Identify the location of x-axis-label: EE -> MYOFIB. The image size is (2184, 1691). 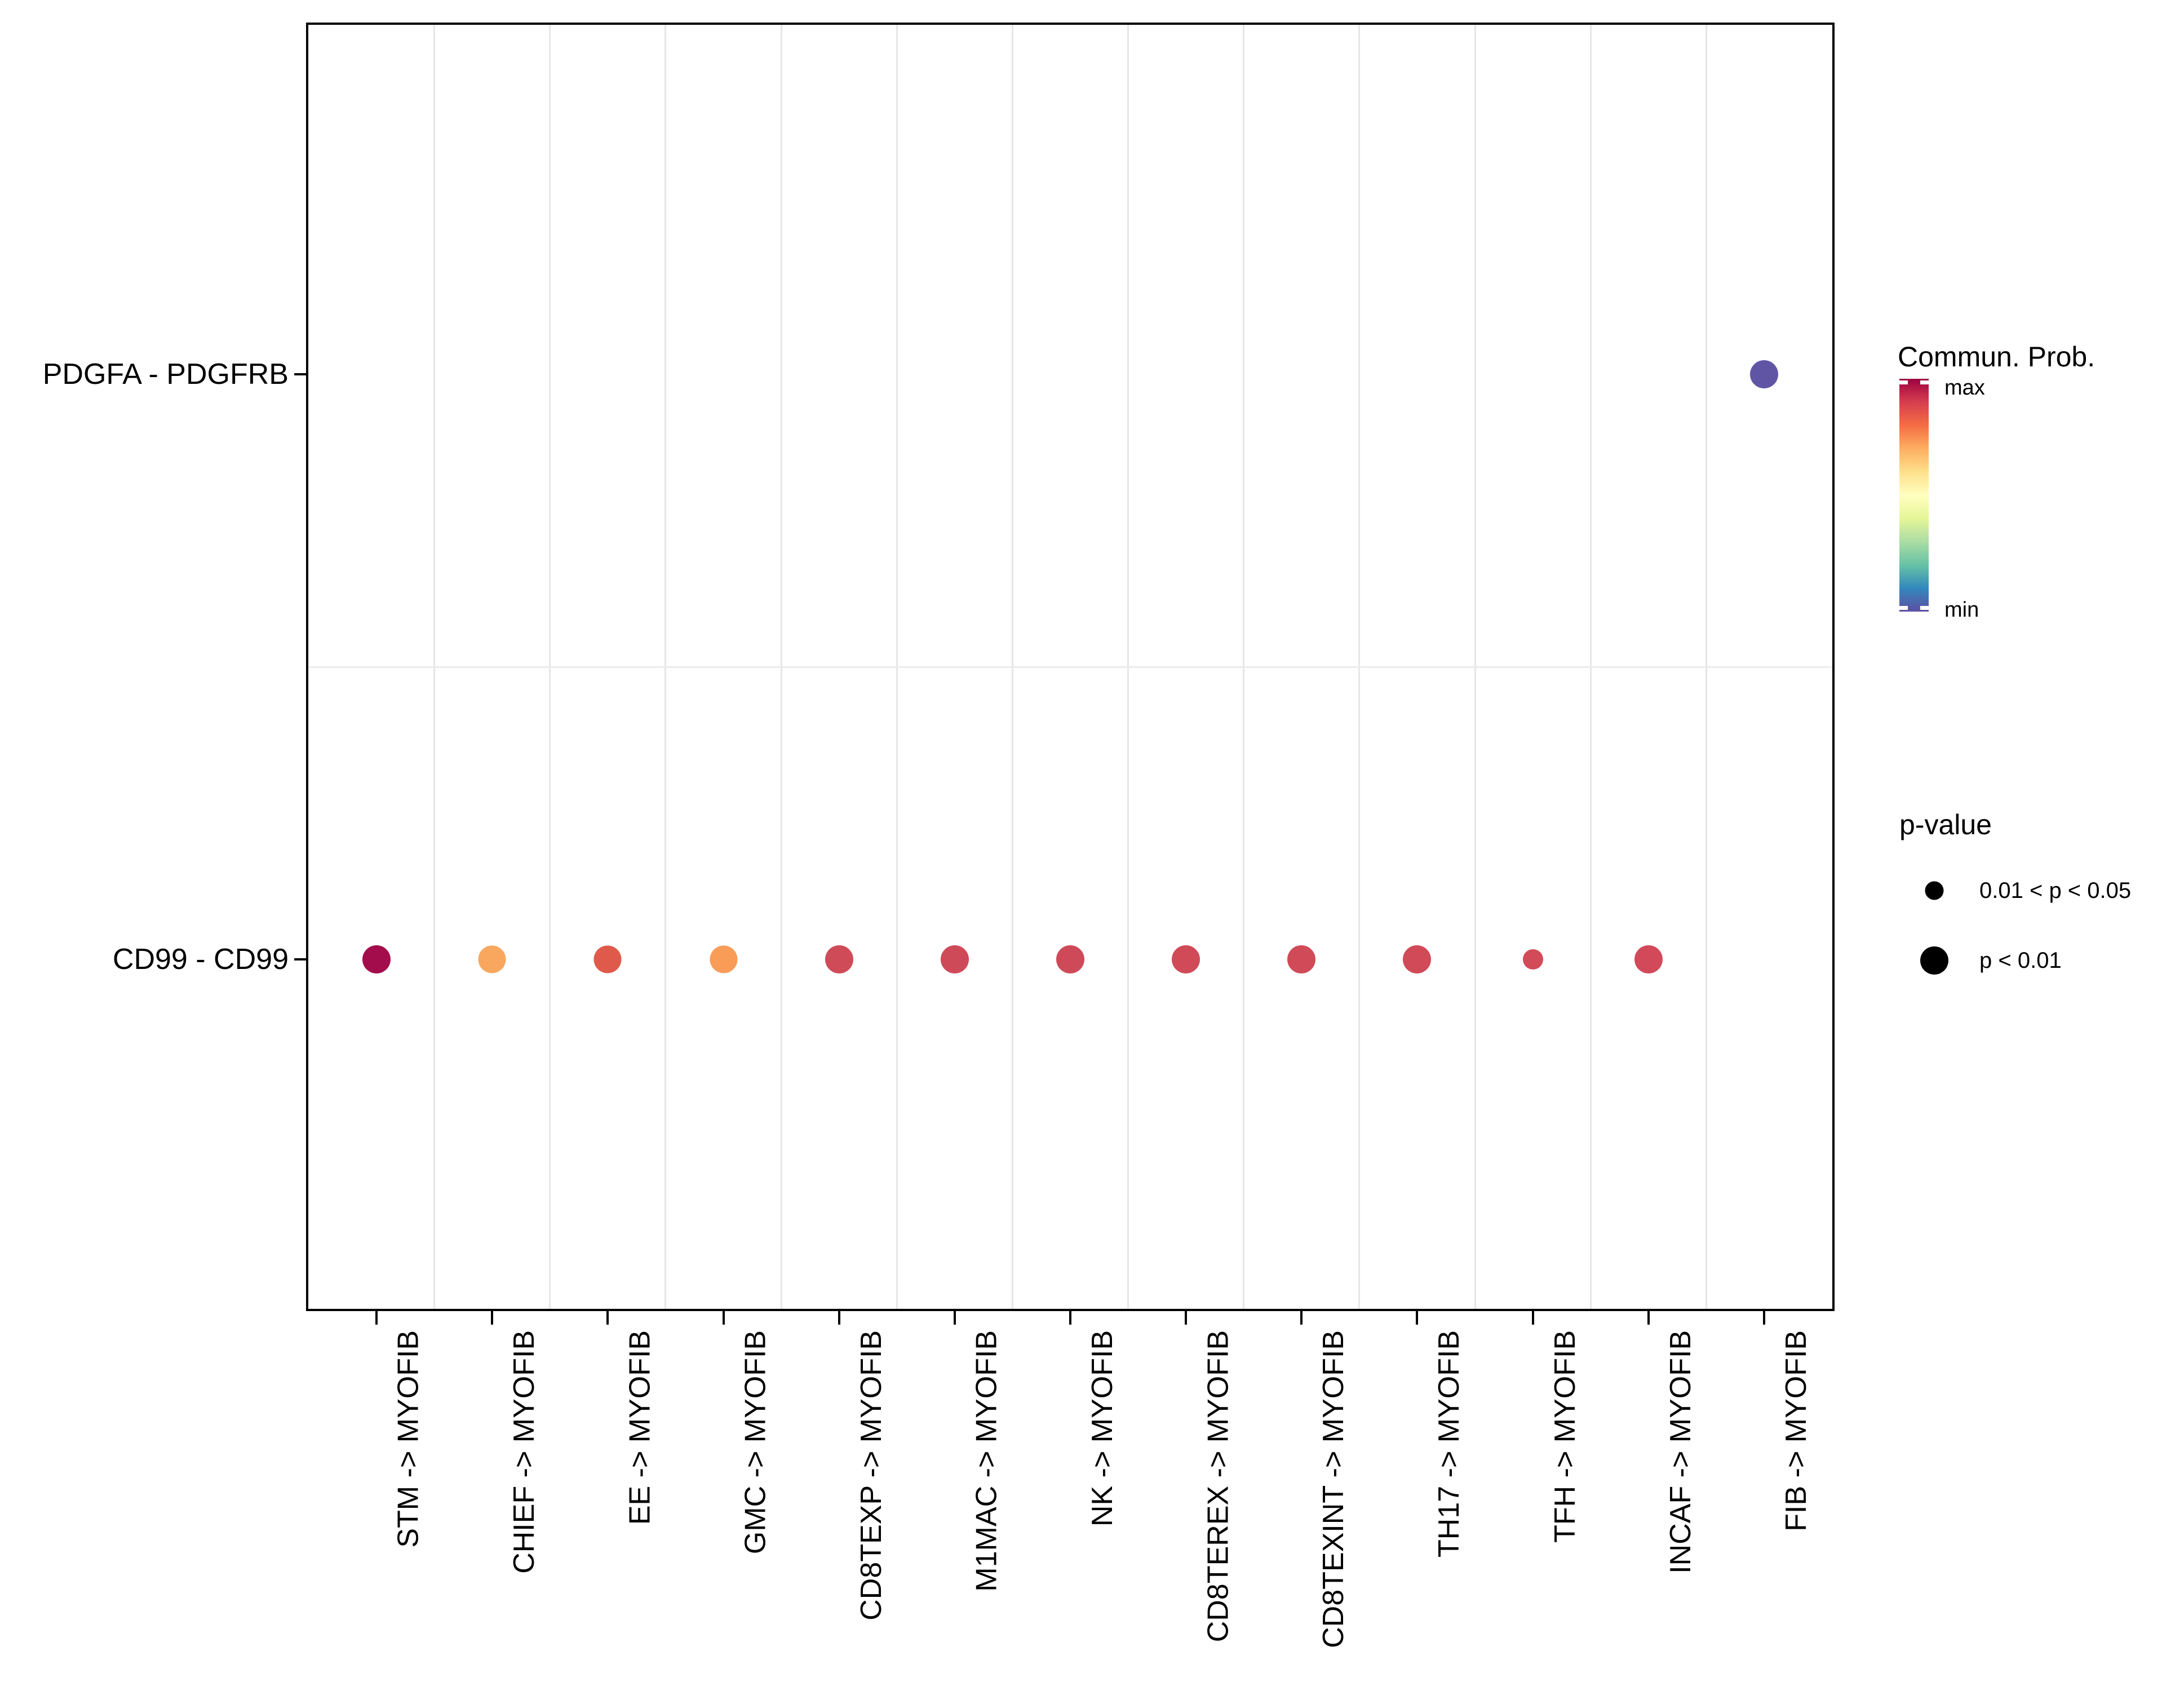
(640, 1427).